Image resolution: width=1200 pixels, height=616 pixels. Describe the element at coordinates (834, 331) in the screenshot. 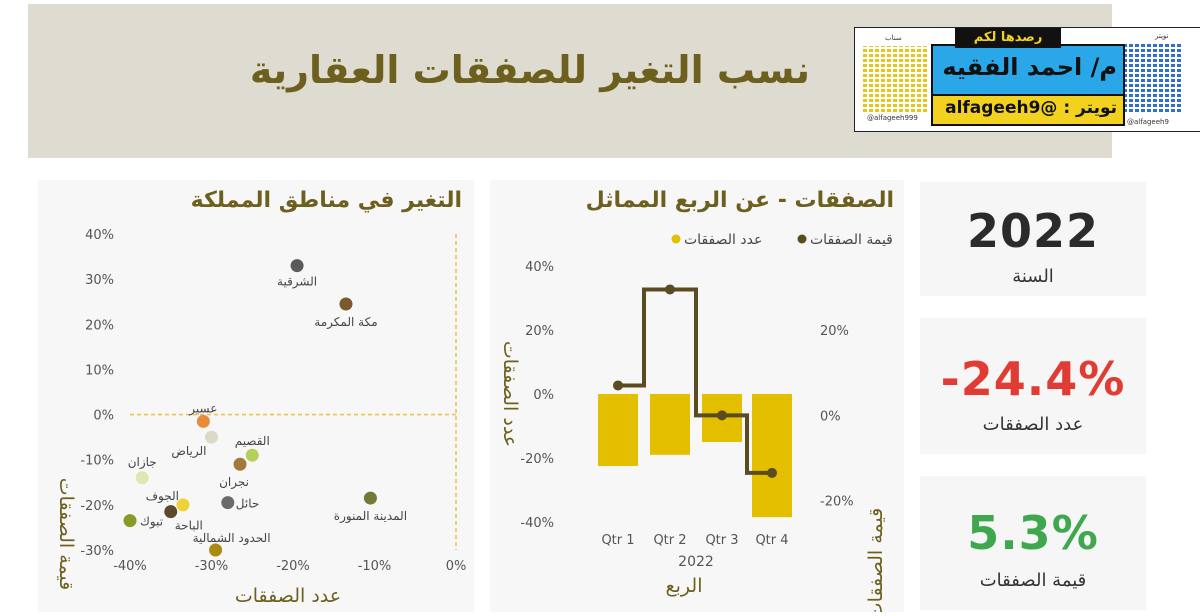

I see `quarter-right-tick-label: 20%` at that location.